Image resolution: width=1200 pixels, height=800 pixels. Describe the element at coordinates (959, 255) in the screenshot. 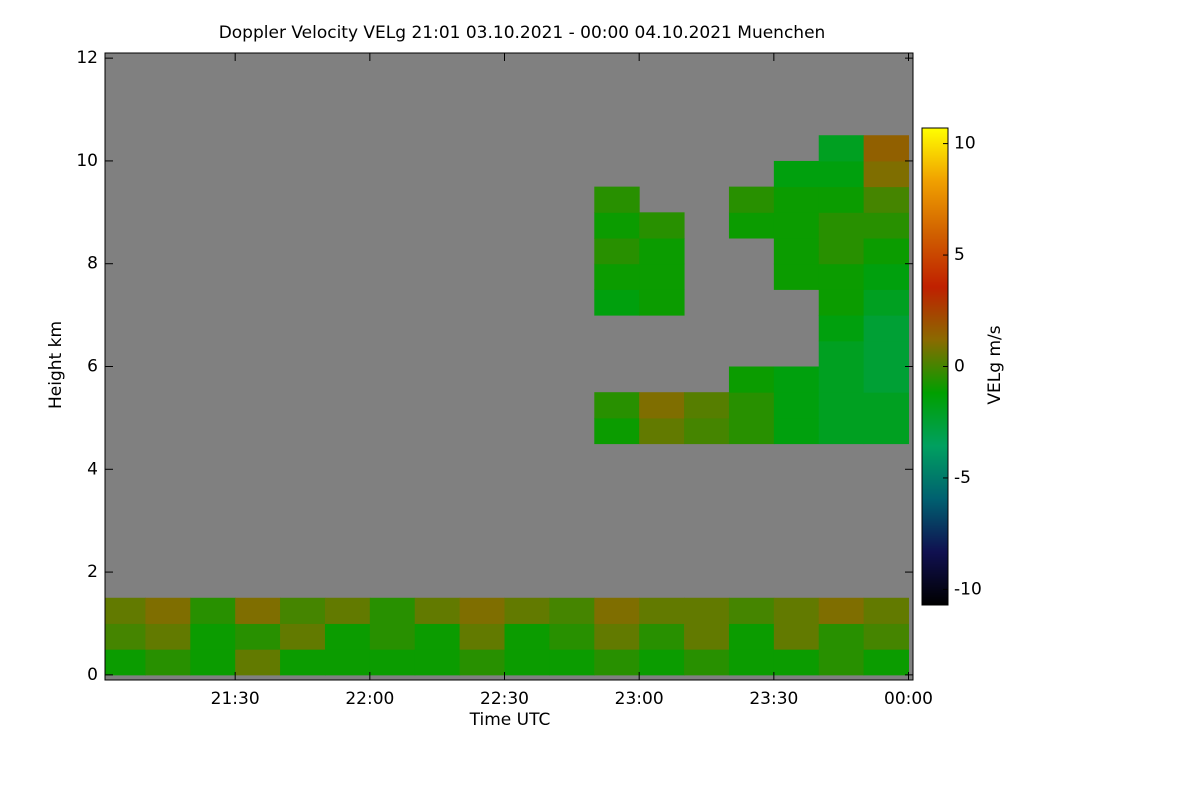

I see `colorbar-tick-label: 5` at that location.